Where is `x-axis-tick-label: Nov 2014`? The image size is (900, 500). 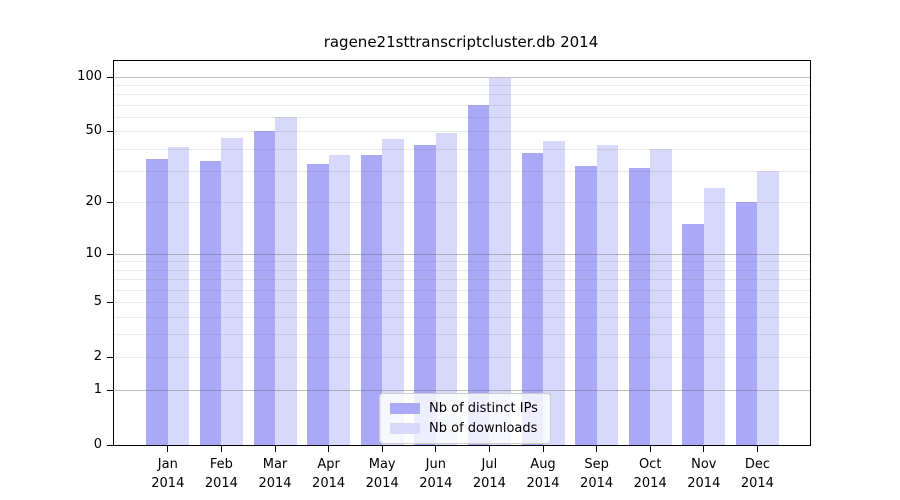
x-axis-tick-label: Nov 2014 is located at coordinates (704, 474).